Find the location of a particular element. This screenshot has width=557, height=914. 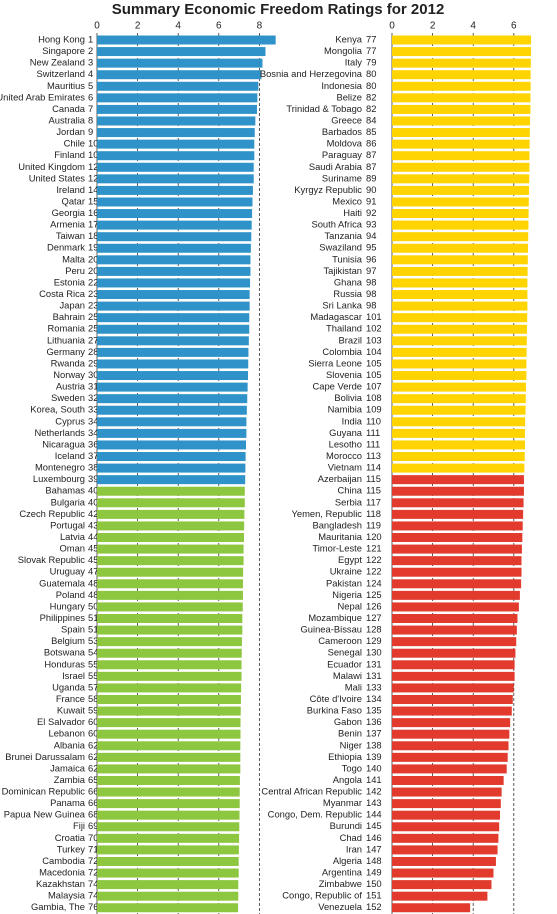

rank-label: 150 is located at coordinates (374, 883).